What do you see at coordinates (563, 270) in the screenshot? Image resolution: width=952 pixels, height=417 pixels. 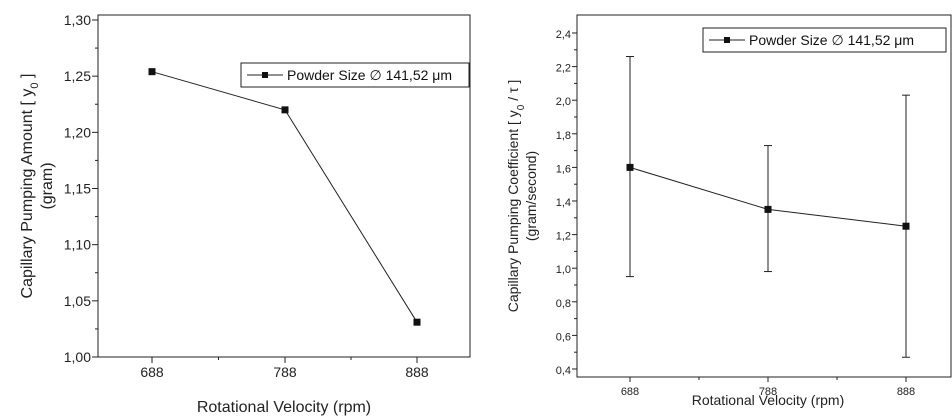 I see `y-tick-label-right: 1,0` at bounding box center [563, 270].